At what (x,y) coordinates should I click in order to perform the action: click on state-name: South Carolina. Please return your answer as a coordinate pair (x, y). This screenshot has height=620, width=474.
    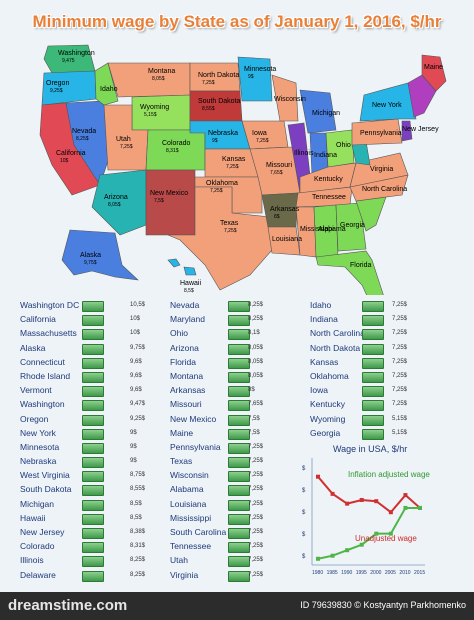
    Looking at the image, I should click on (198, 532).